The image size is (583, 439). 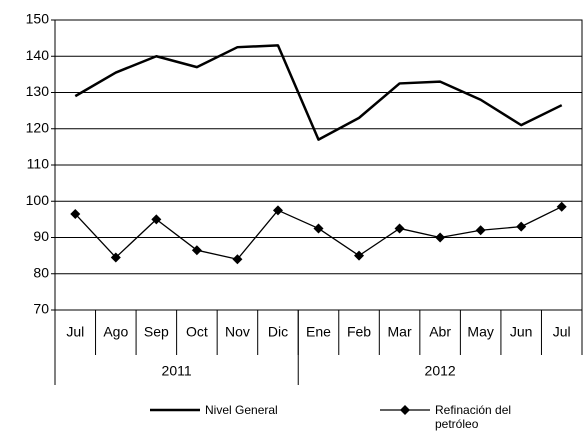 What do you see at coordinates (115, 332) in the screenshot?
I see `x-tick-label: Ago` at bounding box center [115, 332].